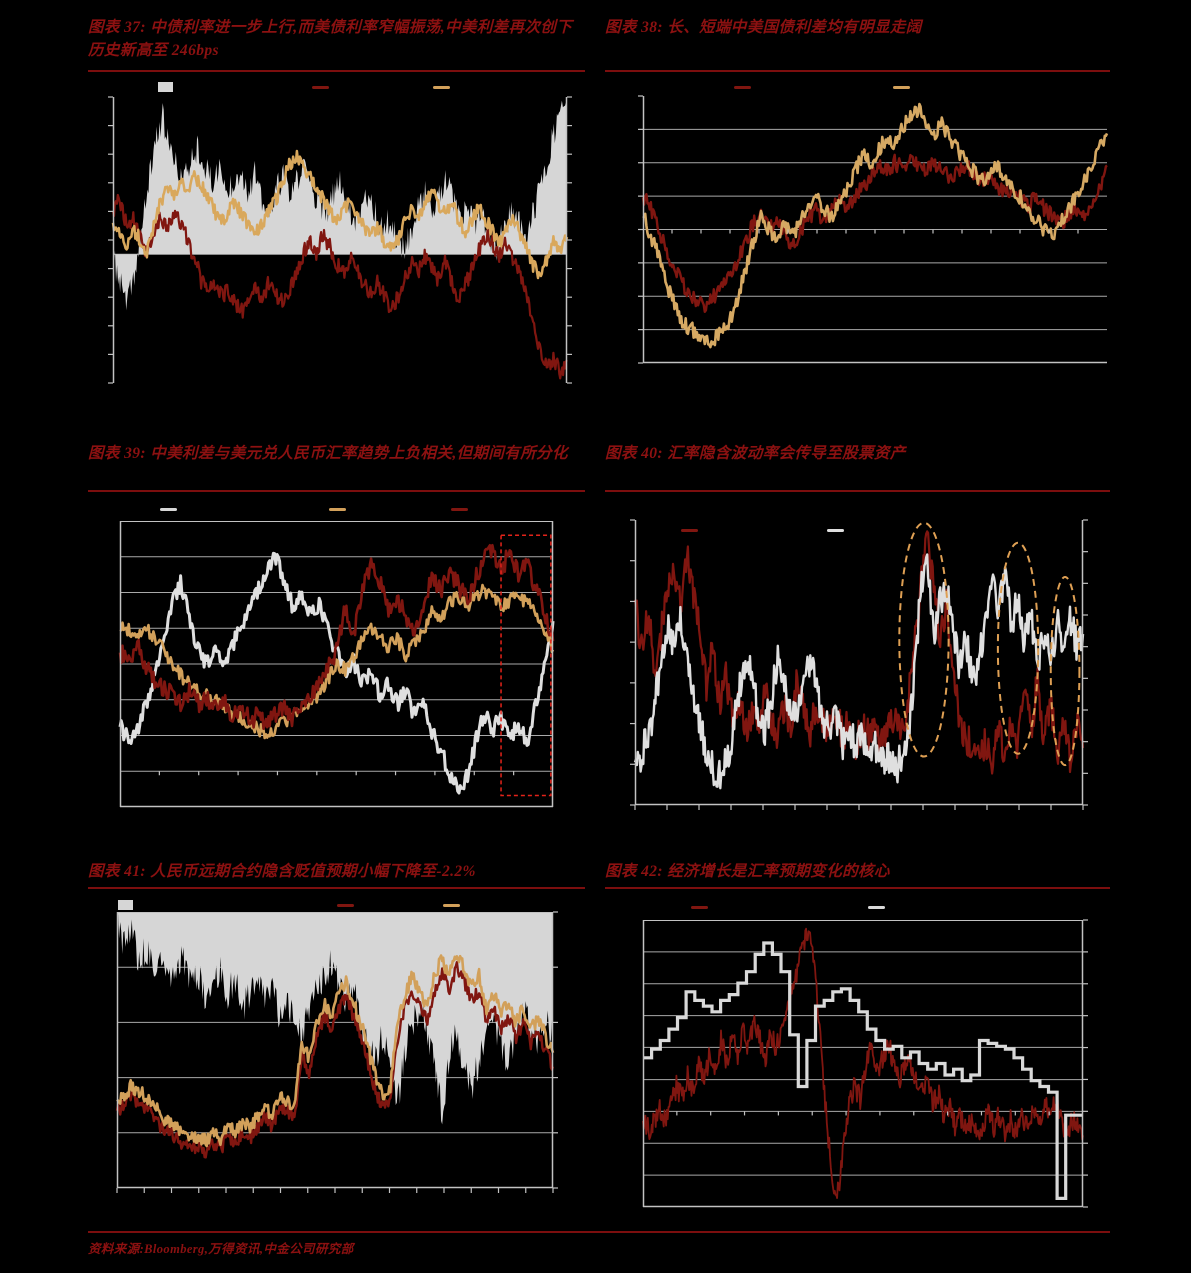 The width and height of the screenshot is (1191, 1273). What do you see at coordinates (857, 491) in the screenshot?
I see `figure-40-title-rule` at bounding box center [857, 491].